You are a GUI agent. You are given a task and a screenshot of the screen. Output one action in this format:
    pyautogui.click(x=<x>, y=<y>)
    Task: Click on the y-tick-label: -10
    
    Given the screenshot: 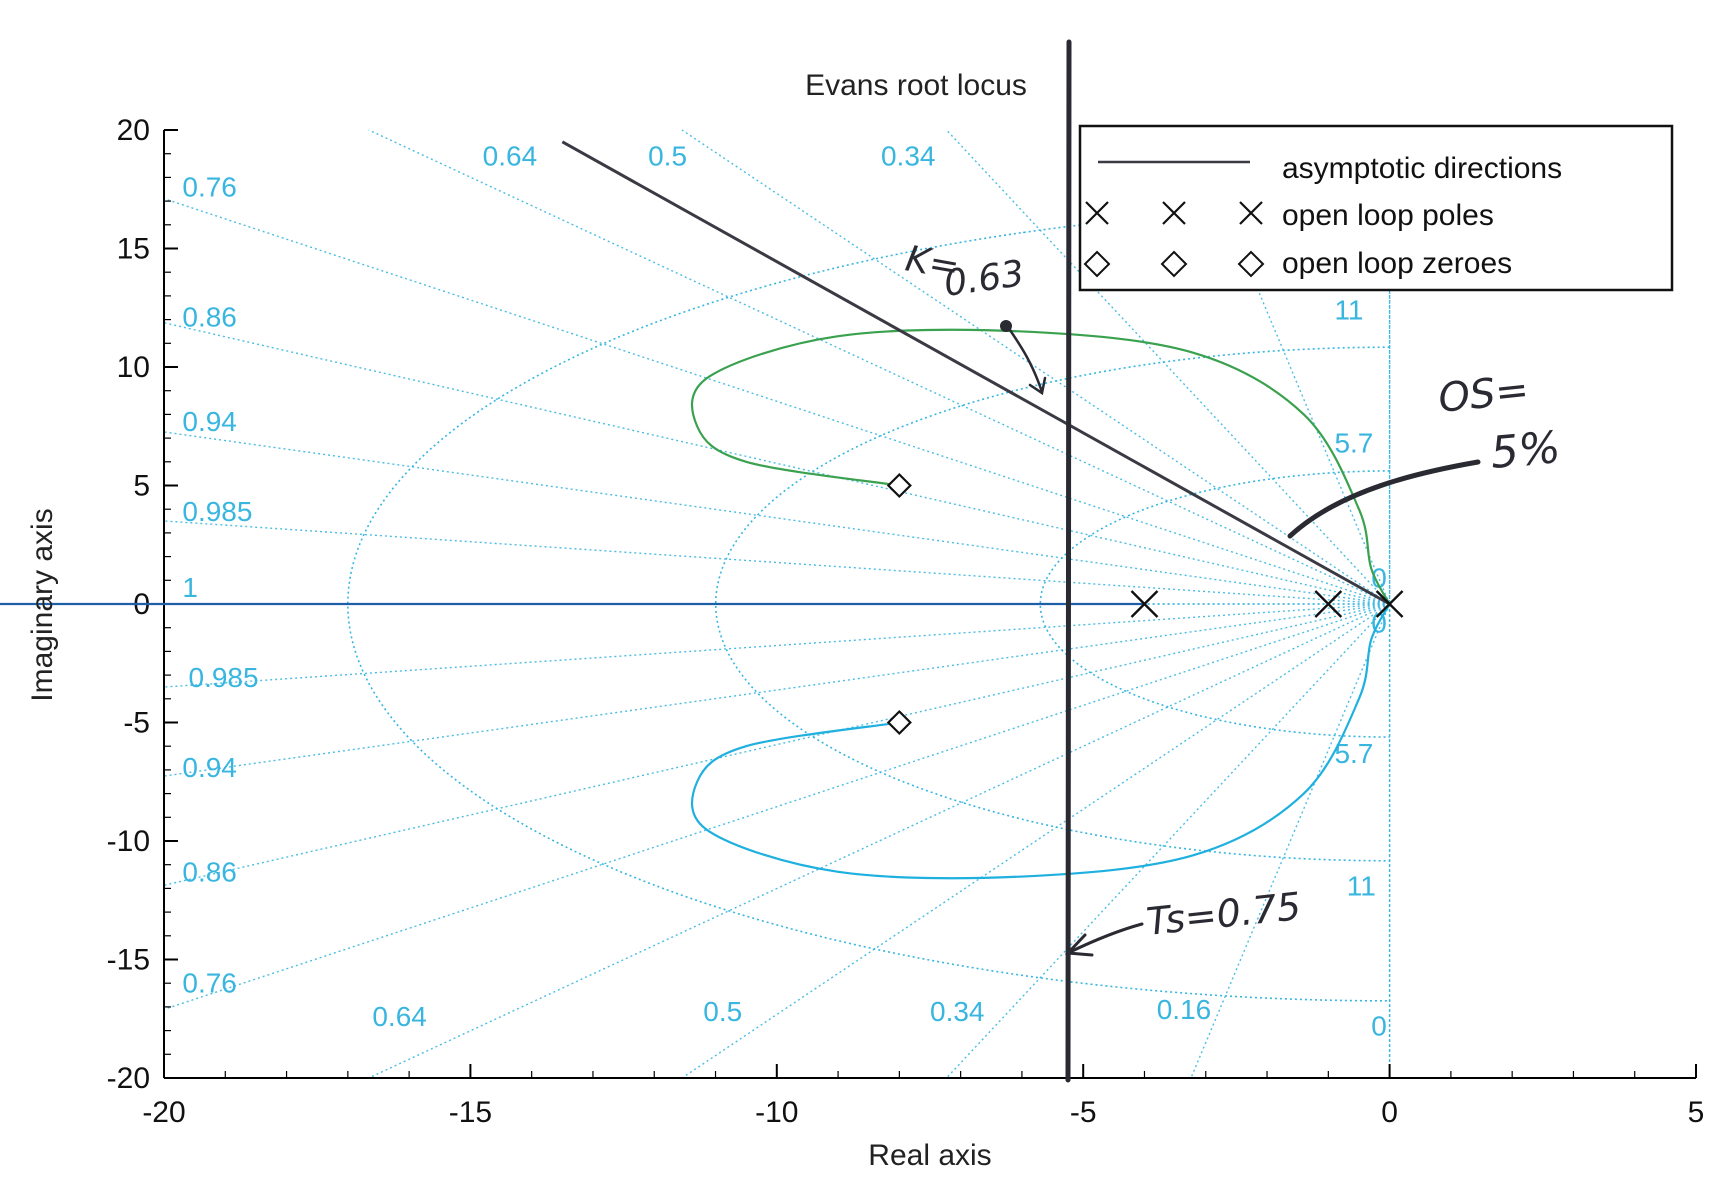 What is the action you would take?
    pyautogui.click(x=128, y=841)
    